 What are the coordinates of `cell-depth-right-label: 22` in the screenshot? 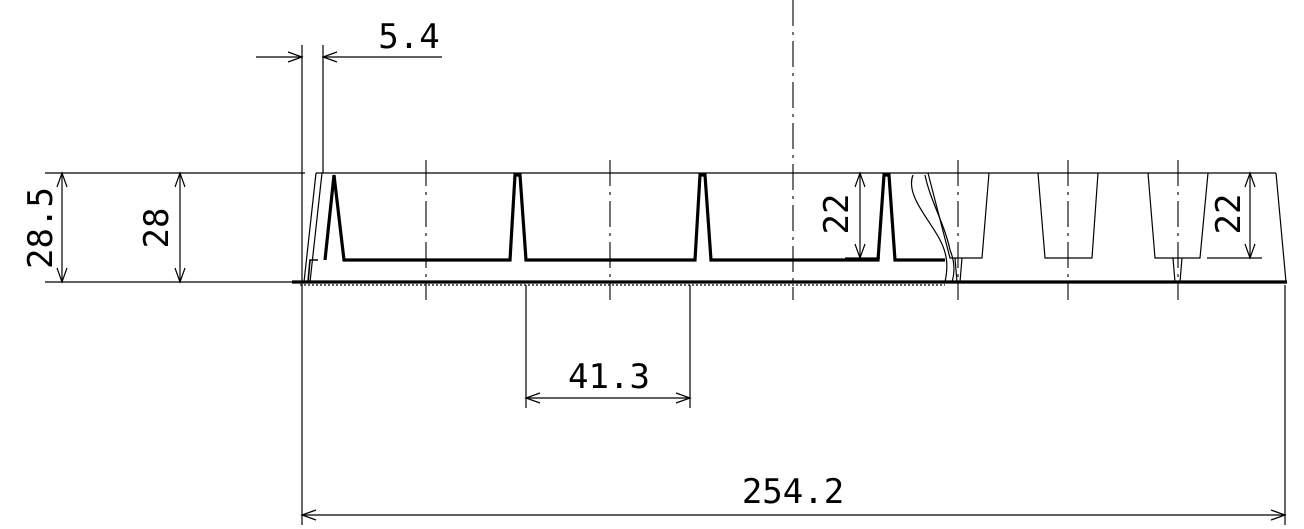 It's located at (1229, 214).